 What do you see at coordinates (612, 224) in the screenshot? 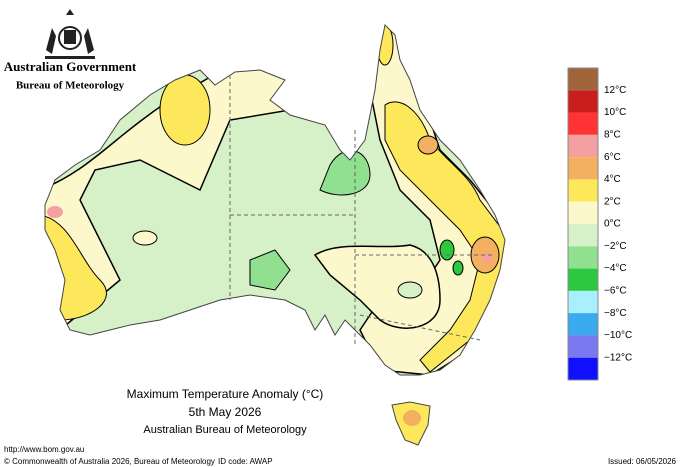
I see `legend-label: 0°C` at bounding box center [612, 224].